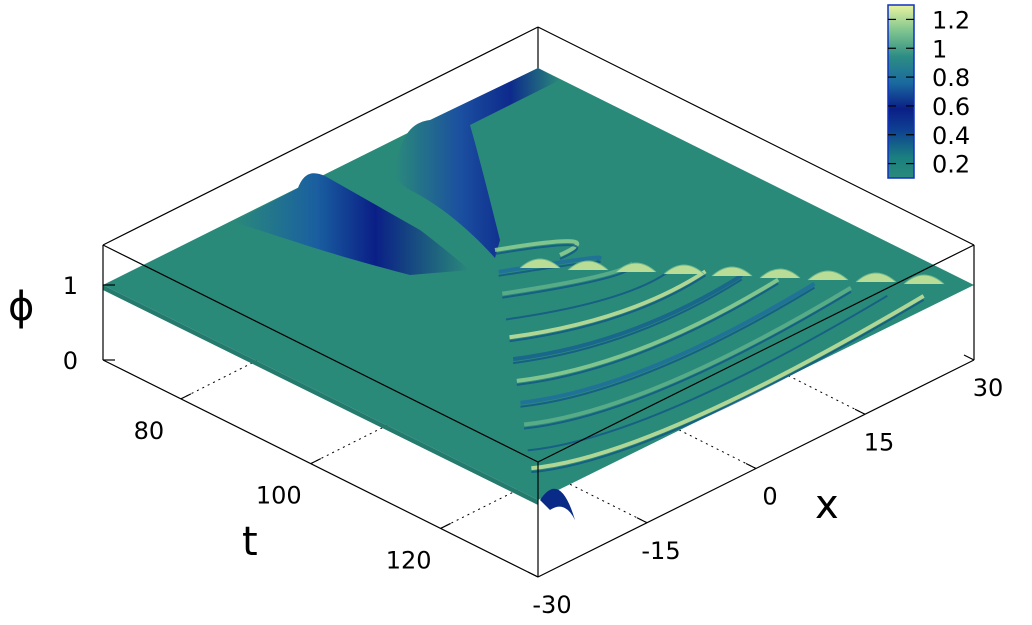 The width and height of the screenshot is (1032, 625). I want to click on t-tick-label: 80, so click(149, 431).